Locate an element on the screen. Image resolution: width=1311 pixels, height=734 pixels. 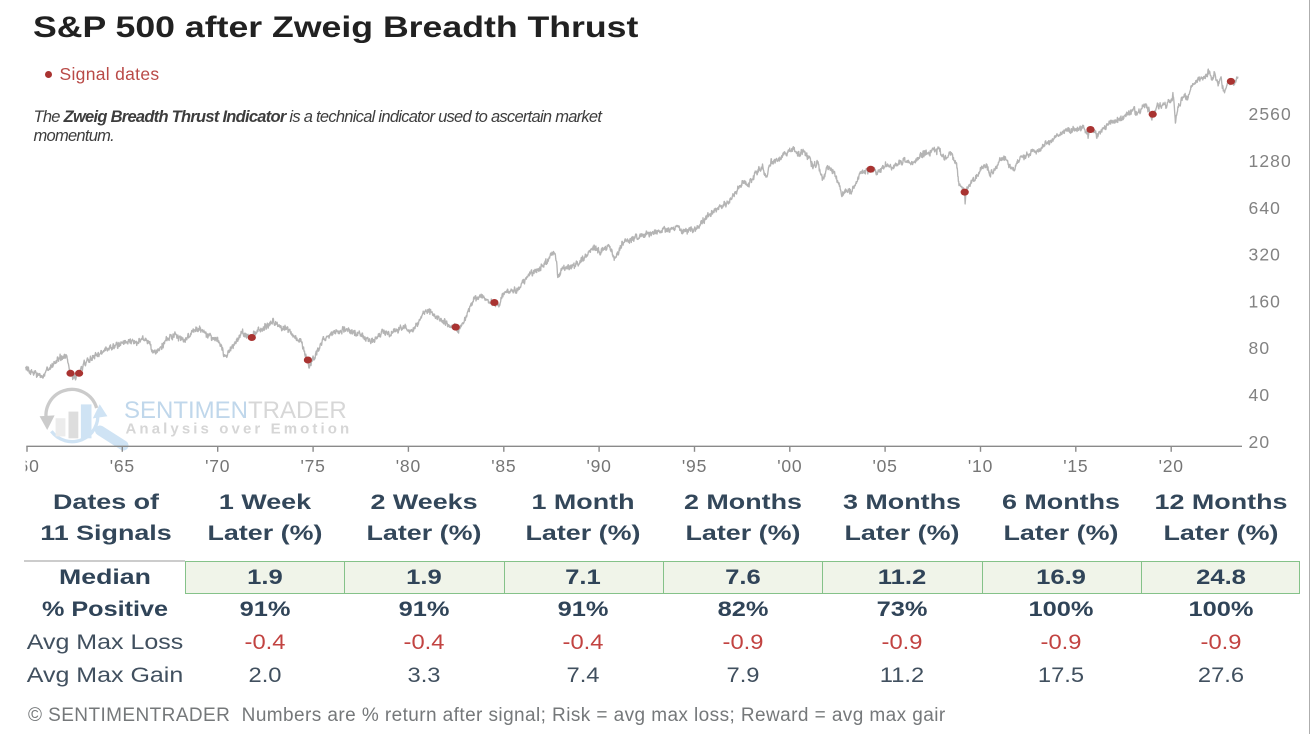
svg-text: '60 is located at coordinates (26, 466).